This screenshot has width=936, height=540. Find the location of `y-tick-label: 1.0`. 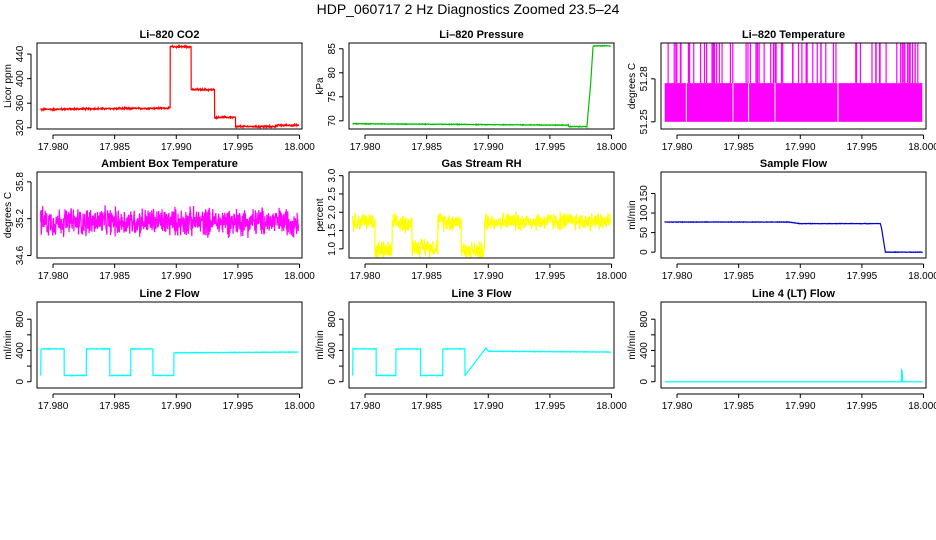

y-tick-label: 1.0 is located at coordinates (332, 248).